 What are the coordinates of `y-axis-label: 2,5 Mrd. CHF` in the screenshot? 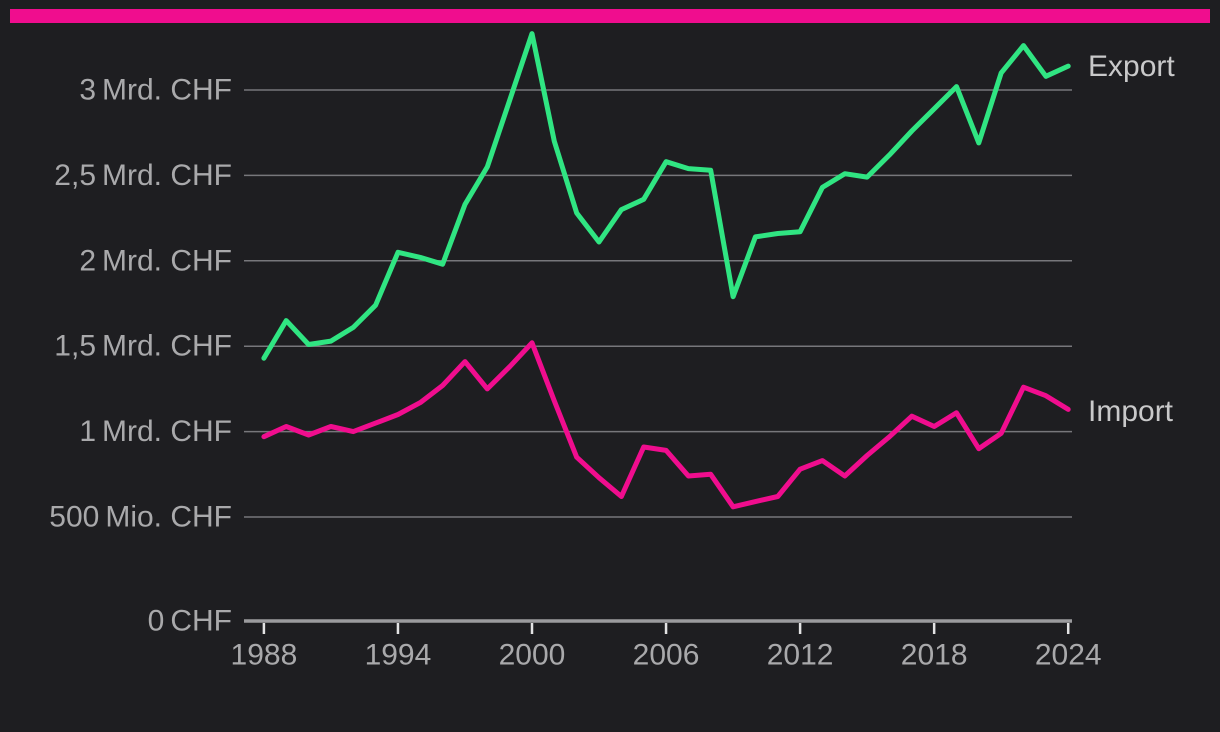 It's located at (143, 175).